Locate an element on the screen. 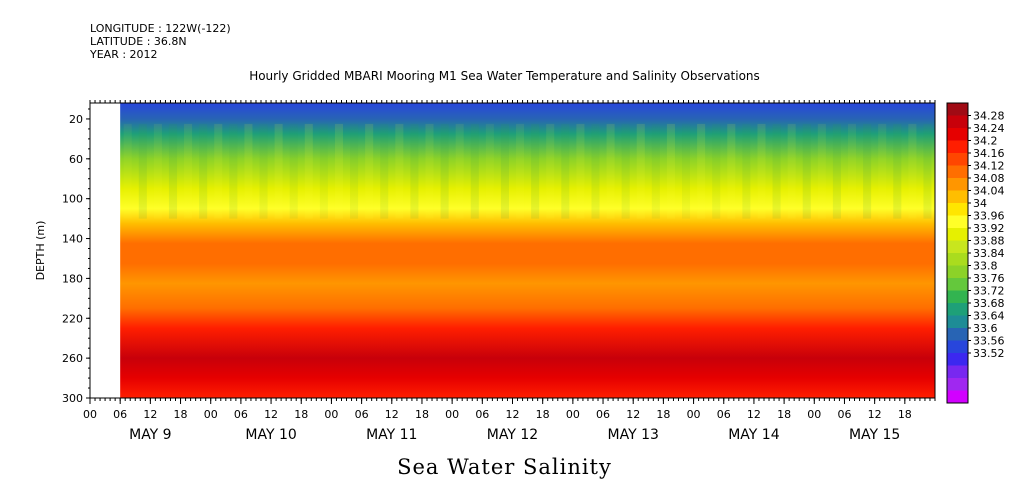 The width and height of the screenshot is (1009, 504). colorbar-tick-label: 34.28 is located at coordinates (989, 116).